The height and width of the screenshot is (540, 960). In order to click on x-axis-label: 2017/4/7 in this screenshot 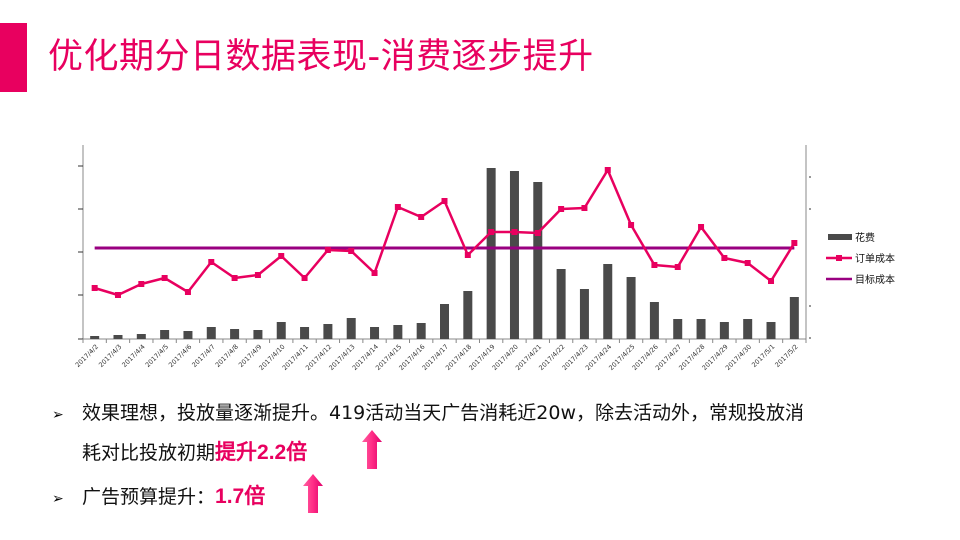, I will do `click(203, 356)`.